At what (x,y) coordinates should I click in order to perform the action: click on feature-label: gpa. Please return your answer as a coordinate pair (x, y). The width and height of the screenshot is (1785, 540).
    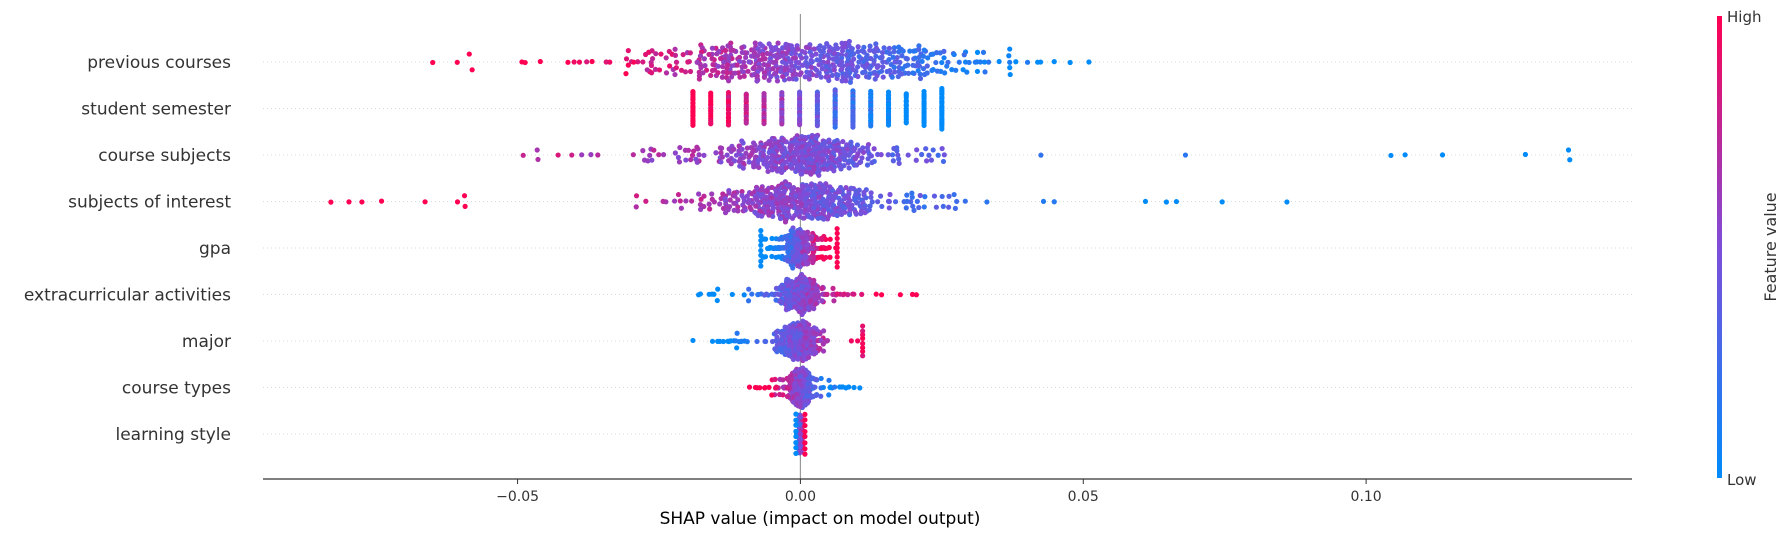
    Looking at the image, I should click on (215, 249).